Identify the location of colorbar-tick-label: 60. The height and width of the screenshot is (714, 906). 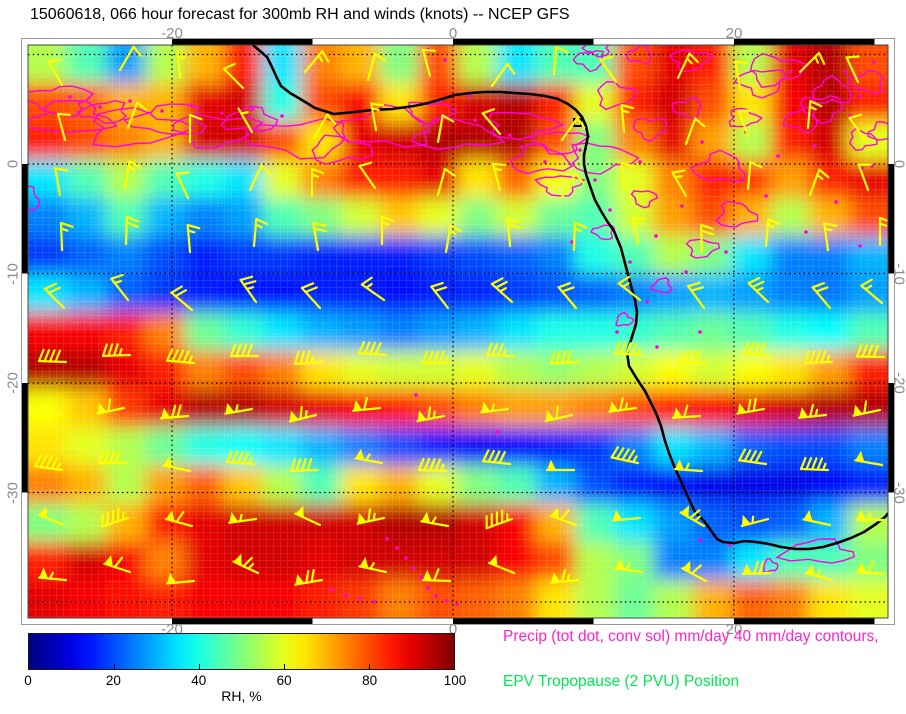
(284, 680).